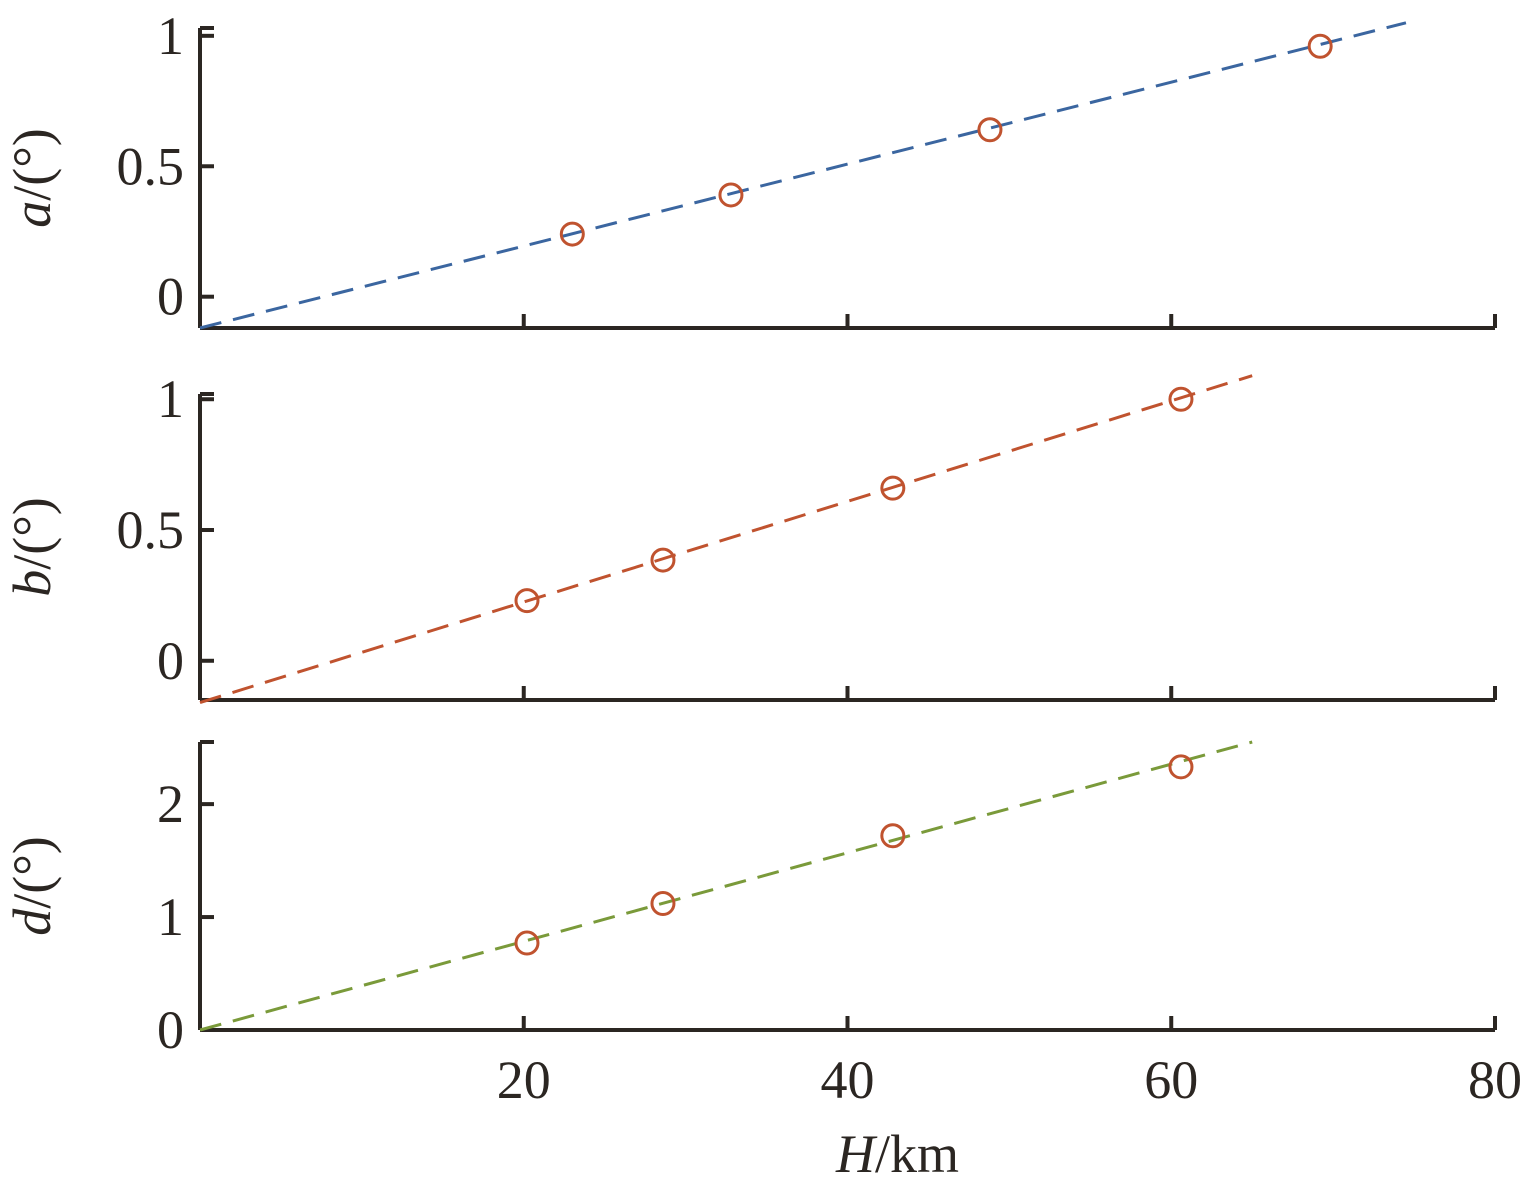 The image size is (1525, 1184). Describe the element at coordinates (32, 547) in the screenshot. I see `y-axis-label: b/(°)` at that location.